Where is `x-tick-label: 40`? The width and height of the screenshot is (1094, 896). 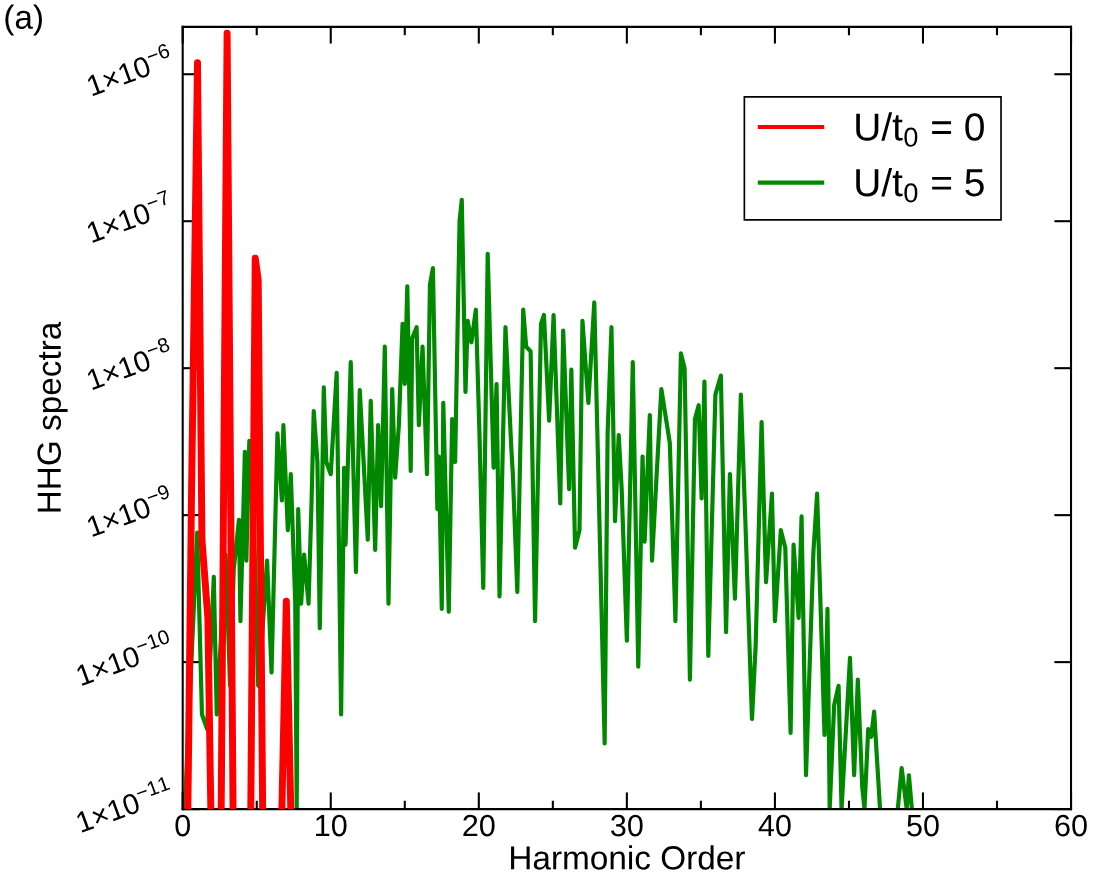
x-tick-label: 40 is located at coordinates (774, 825).